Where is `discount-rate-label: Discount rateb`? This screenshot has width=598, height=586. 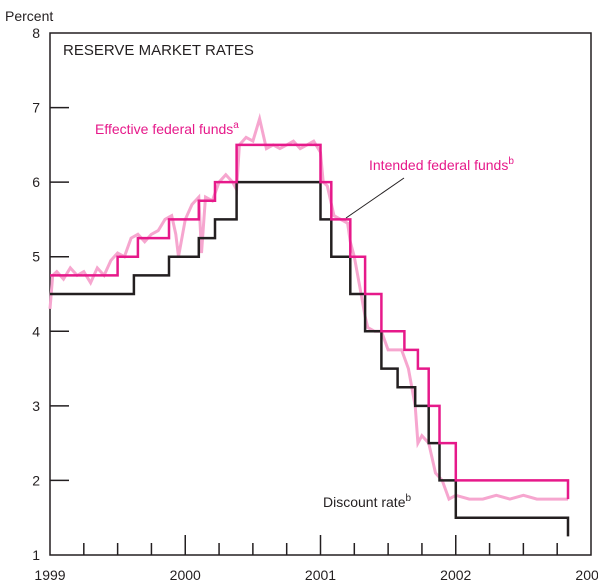
discount-rate-label: Discount rateb is located at coordinates (367, 501).